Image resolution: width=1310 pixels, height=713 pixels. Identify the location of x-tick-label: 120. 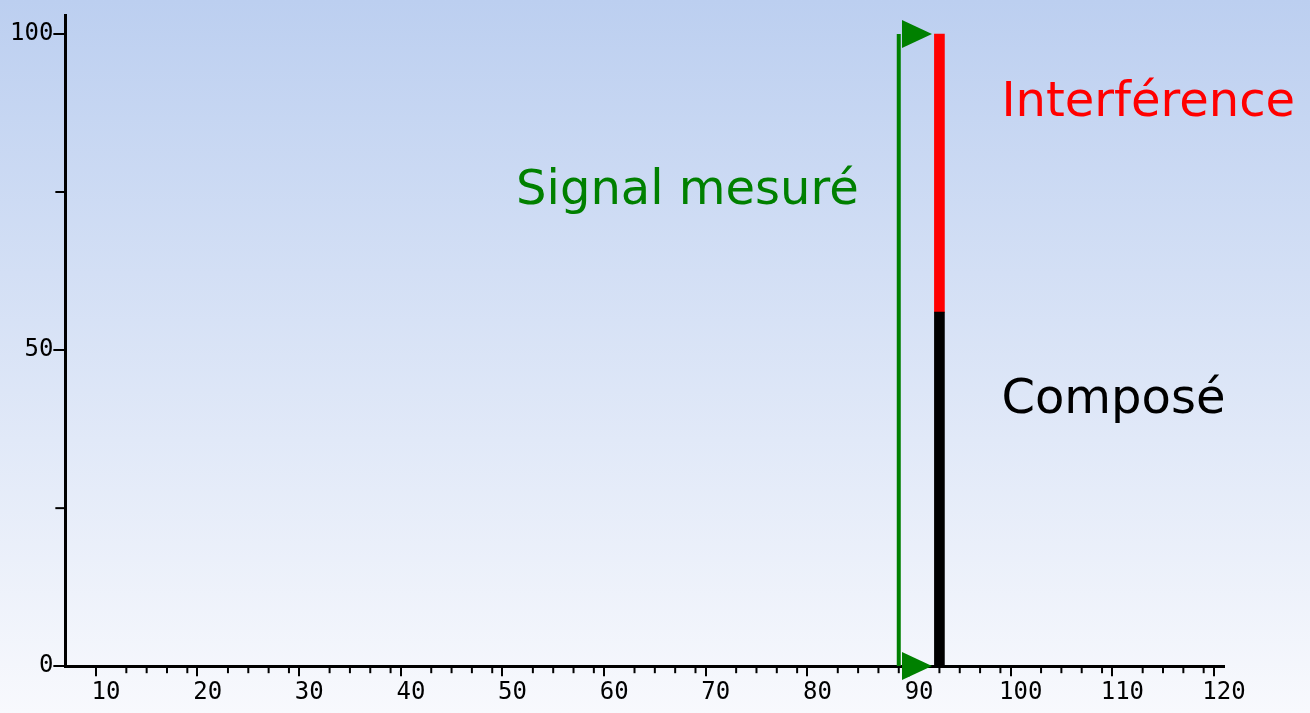
(1224, 690).